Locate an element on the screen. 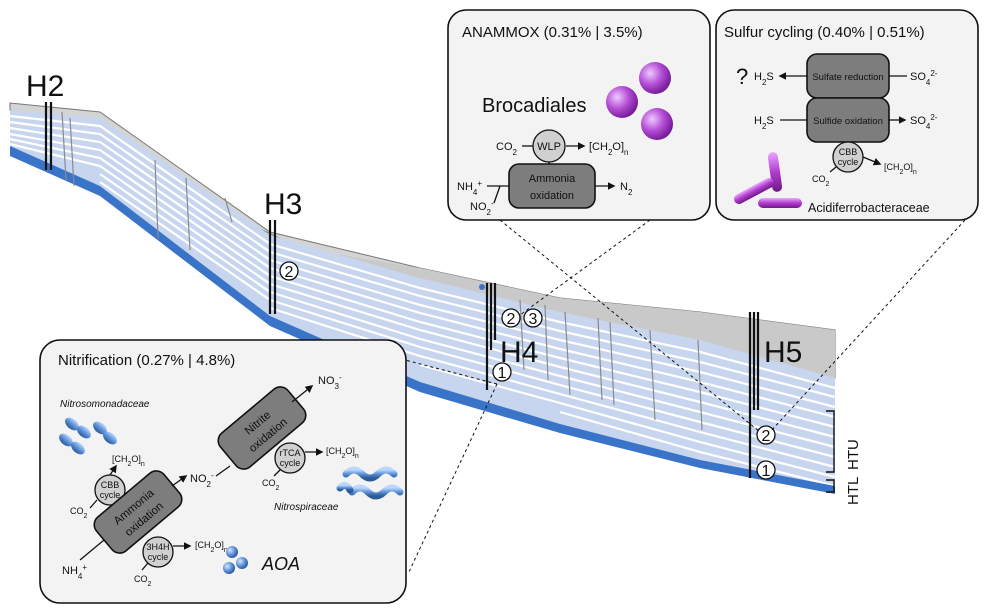  svg-text: N2 is located at coordinates (626, 189).